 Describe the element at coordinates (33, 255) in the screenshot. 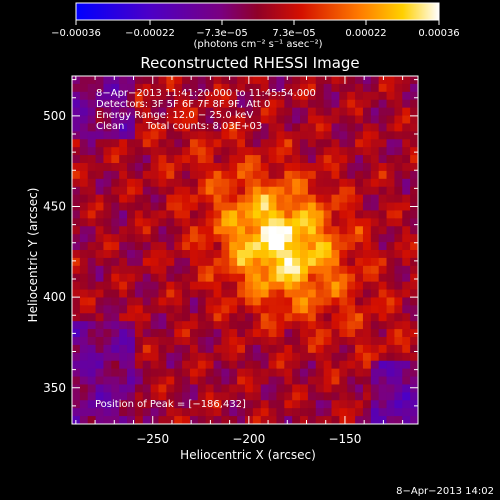

I see `y-axis-label: Heliocentric Y (arcsec)` at that location.